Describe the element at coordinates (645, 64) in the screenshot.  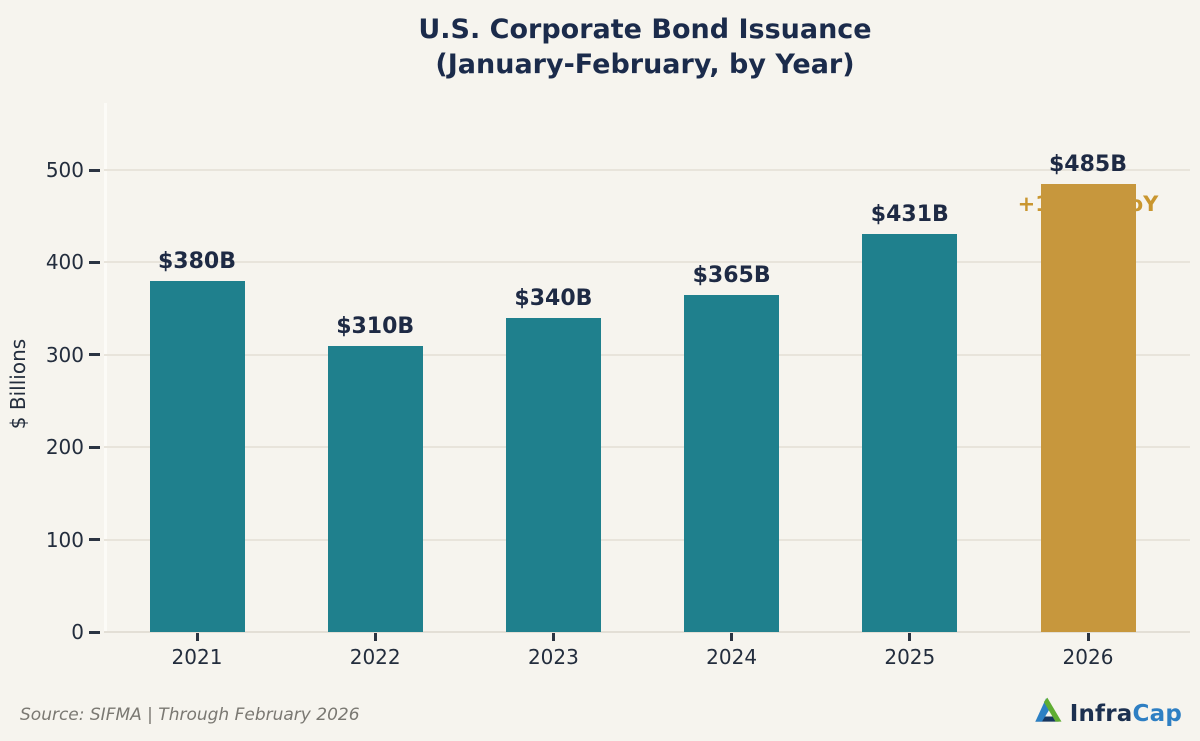
I see `chart-title-line2: (January-February, by Year)` at that location.